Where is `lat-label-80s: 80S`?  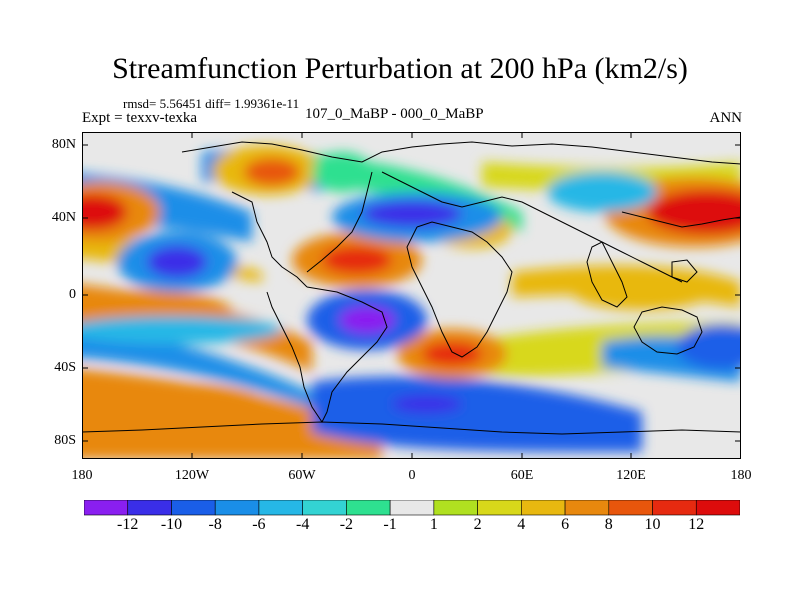 lat-label-80s: 80S is located at coordinates (65, 440).